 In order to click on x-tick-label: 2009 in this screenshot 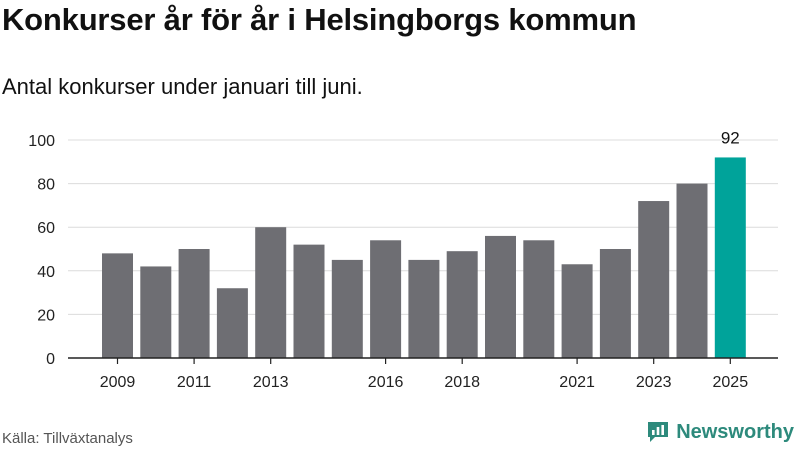, I will do `click(118, 382)`.